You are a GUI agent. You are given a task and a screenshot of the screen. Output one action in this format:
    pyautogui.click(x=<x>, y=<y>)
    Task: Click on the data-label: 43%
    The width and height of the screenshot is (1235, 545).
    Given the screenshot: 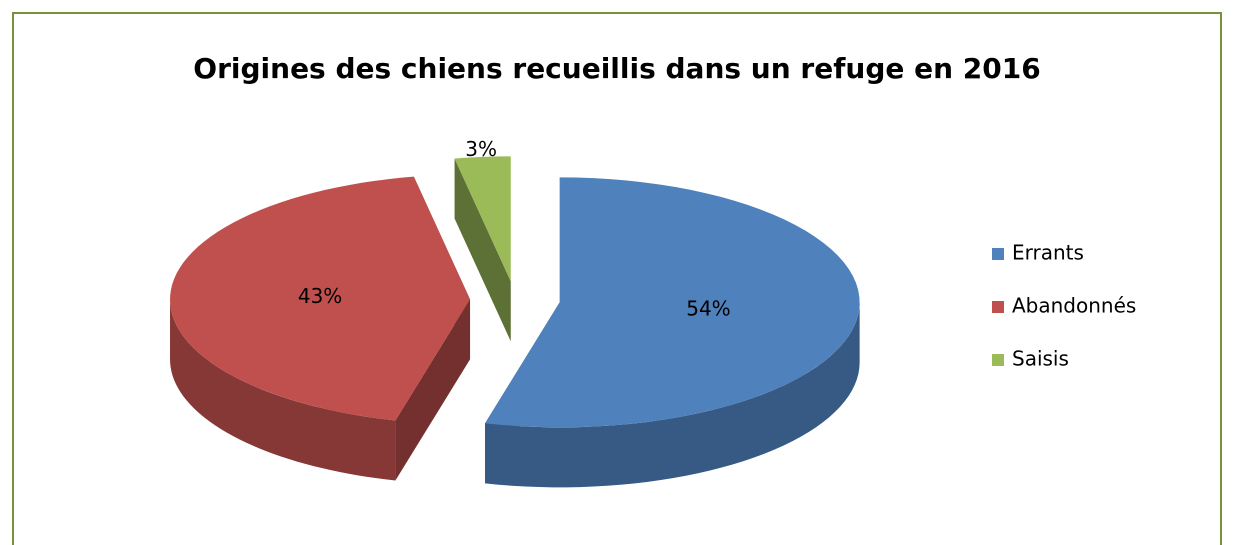 What is the action you would take?
    pyautogui.click(x=320, y=296)
    